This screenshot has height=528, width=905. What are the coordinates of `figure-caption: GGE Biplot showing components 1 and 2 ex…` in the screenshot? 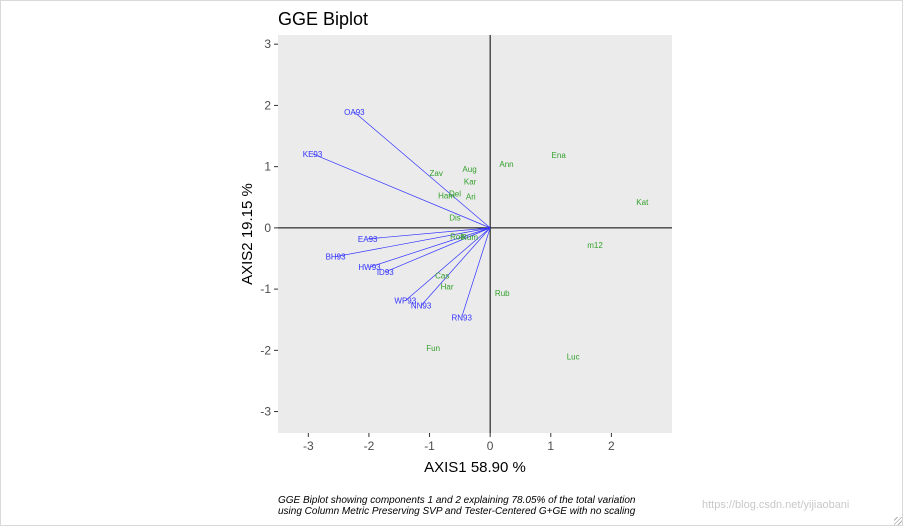 It's located at (508, 506).